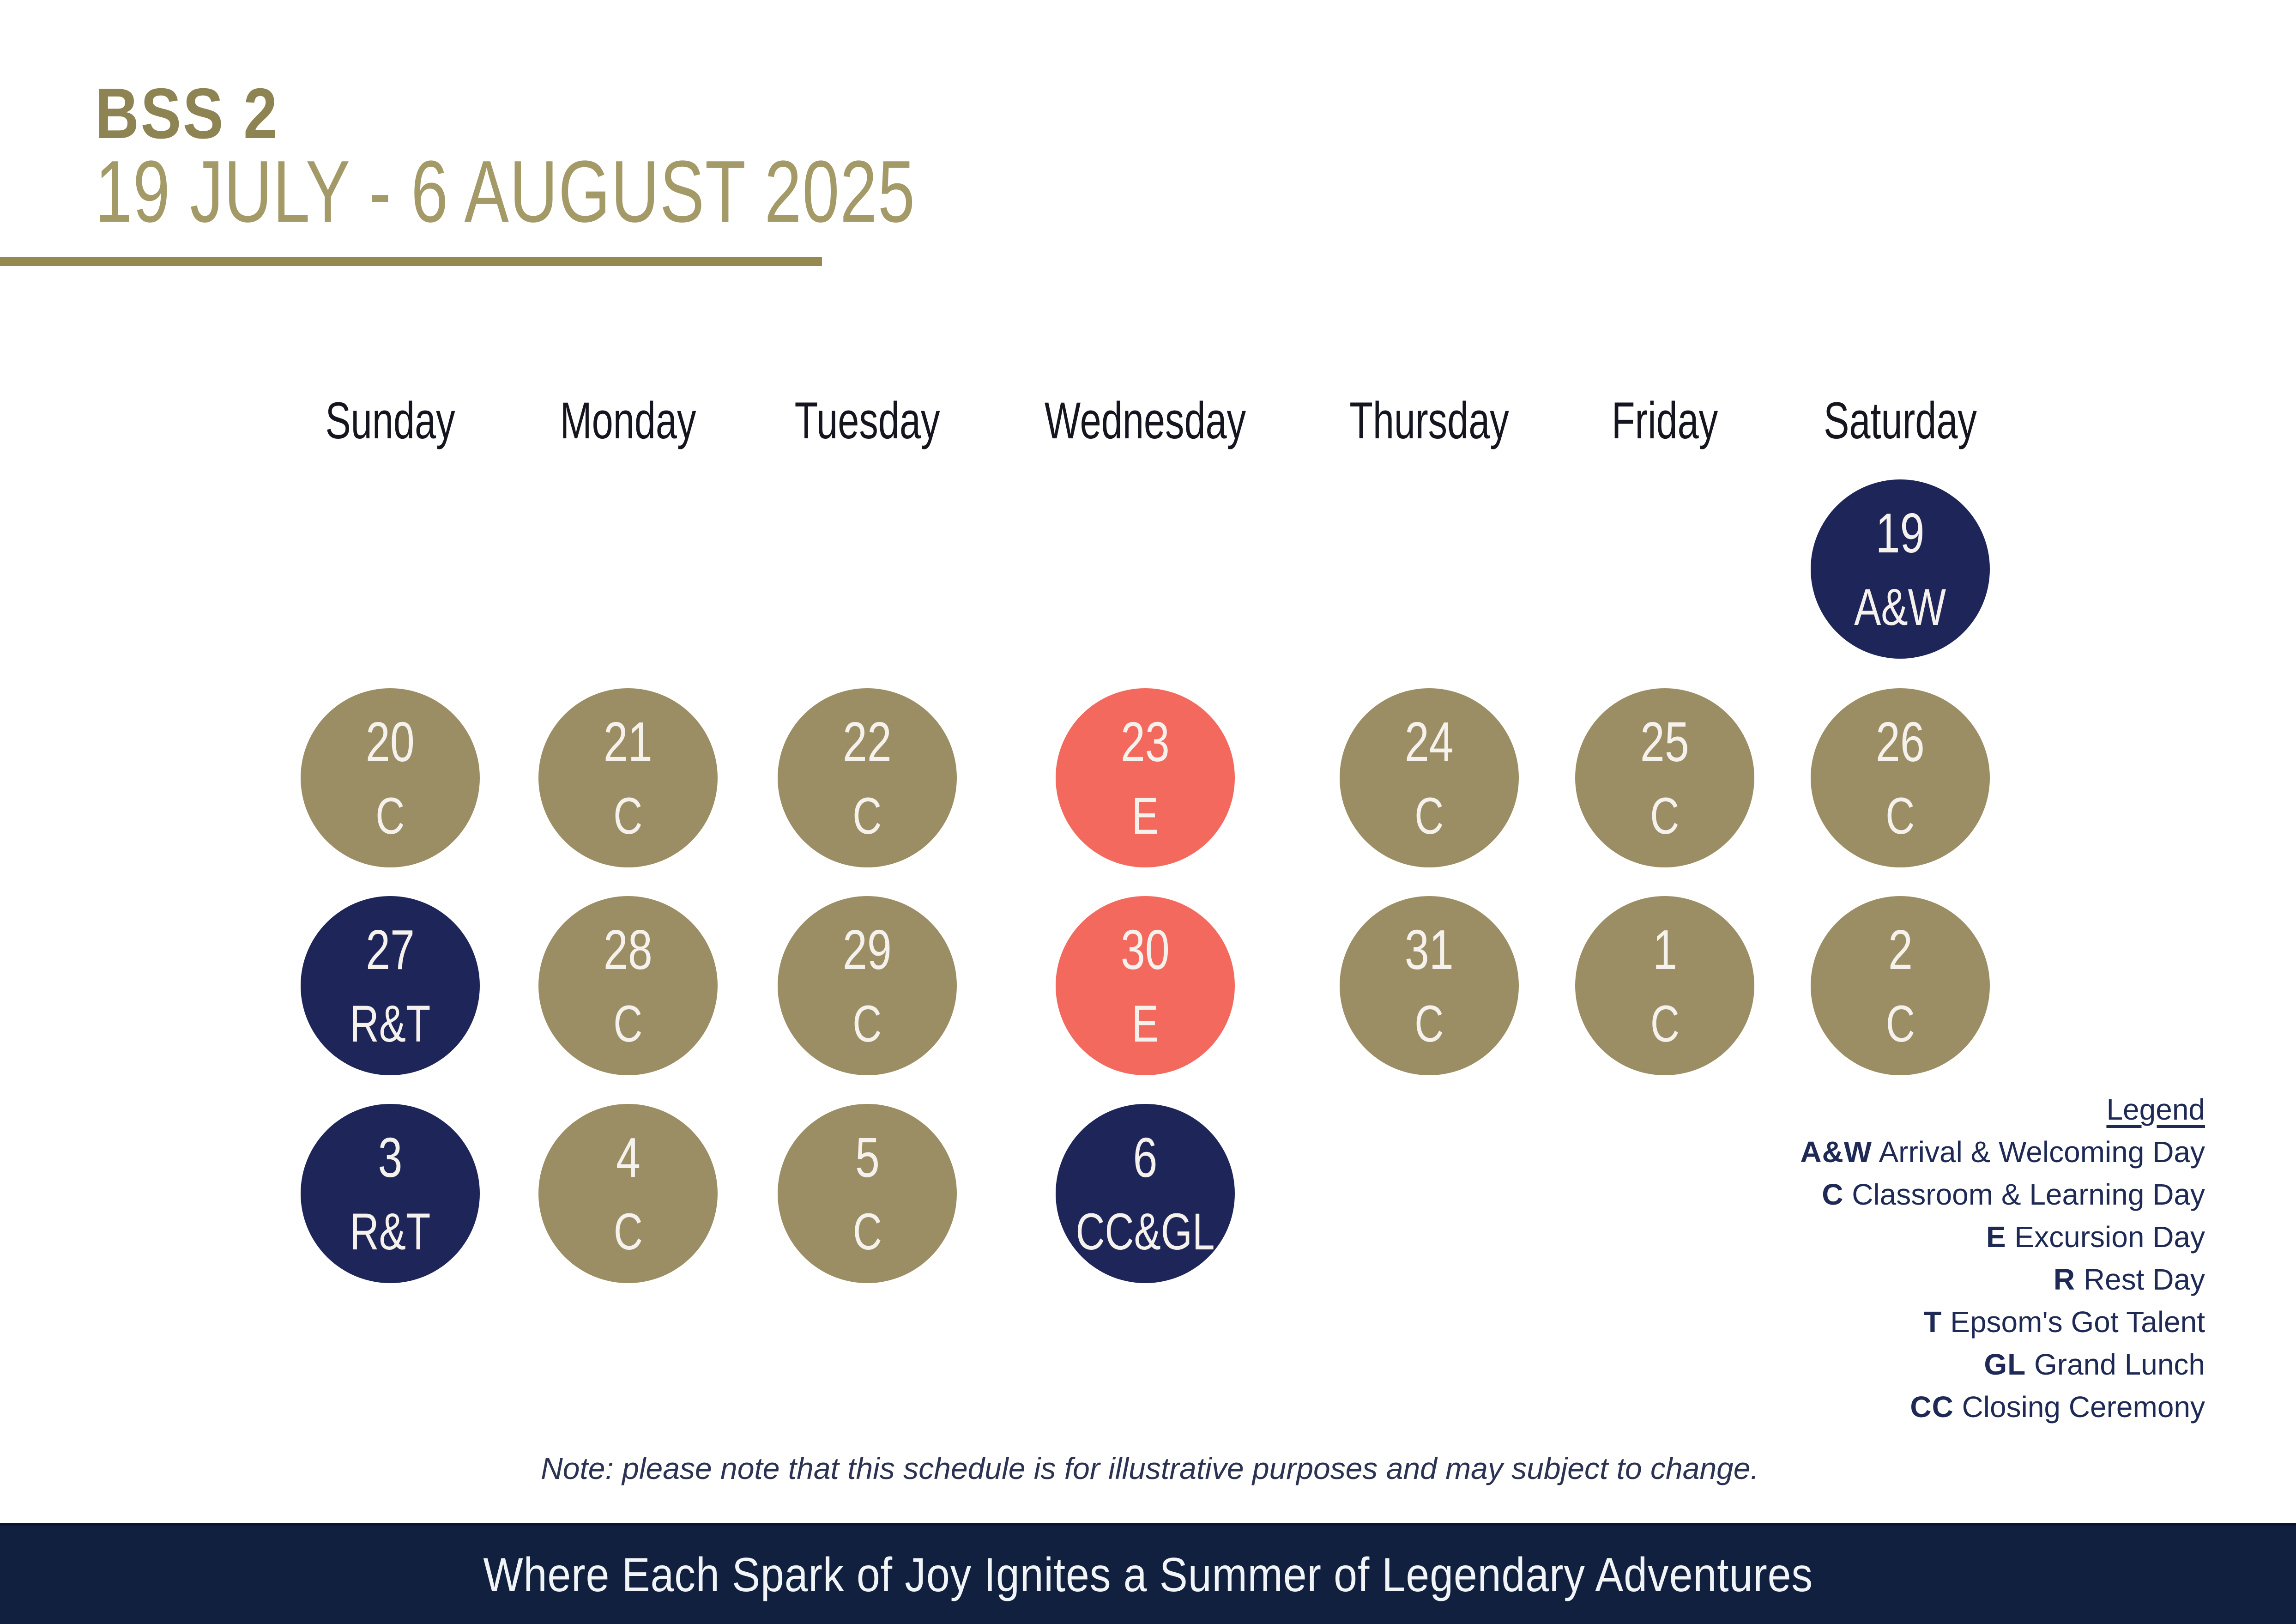 Image resolution: width=2296 pixels, height=1624 pixels. What do you see at coordinates (1900, 420) in the screenshot?
I see `day-header-saturday: Saturday` at bounding box center [1900, 420].